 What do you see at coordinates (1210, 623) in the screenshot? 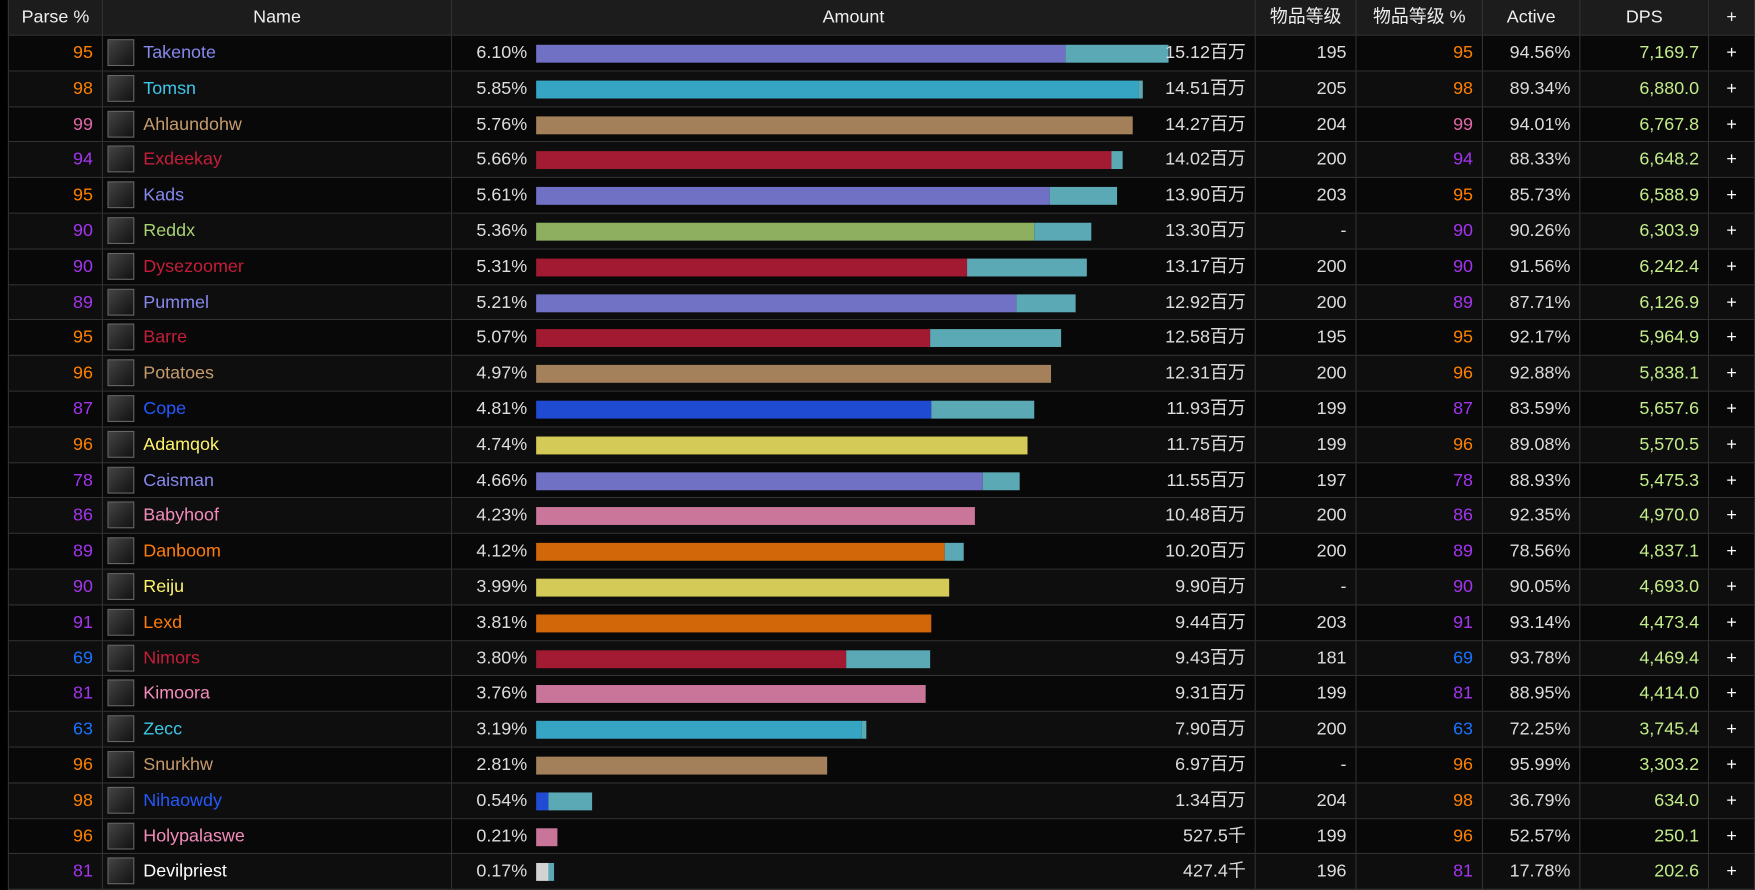
I see `amount-value: 9.44百万` at bounding box center [1210, 623].